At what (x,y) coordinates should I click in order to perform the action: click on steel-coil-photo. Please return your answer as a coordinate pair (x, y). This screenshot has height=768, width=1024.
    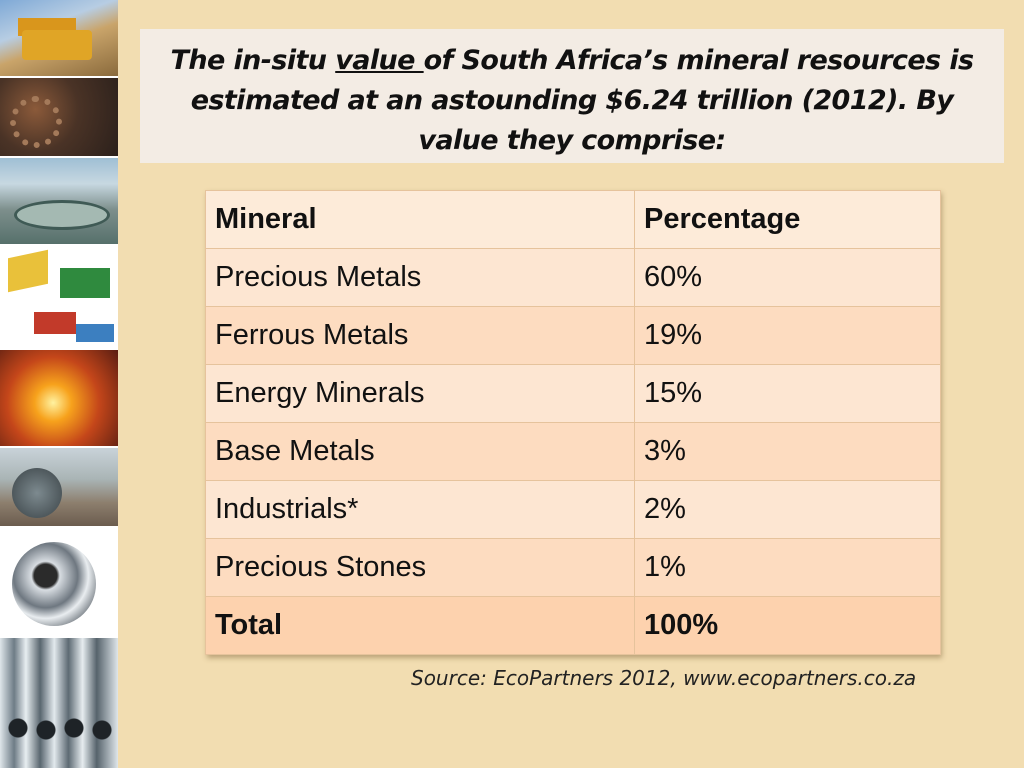
    Looking at the image, I should click on (59, 583).